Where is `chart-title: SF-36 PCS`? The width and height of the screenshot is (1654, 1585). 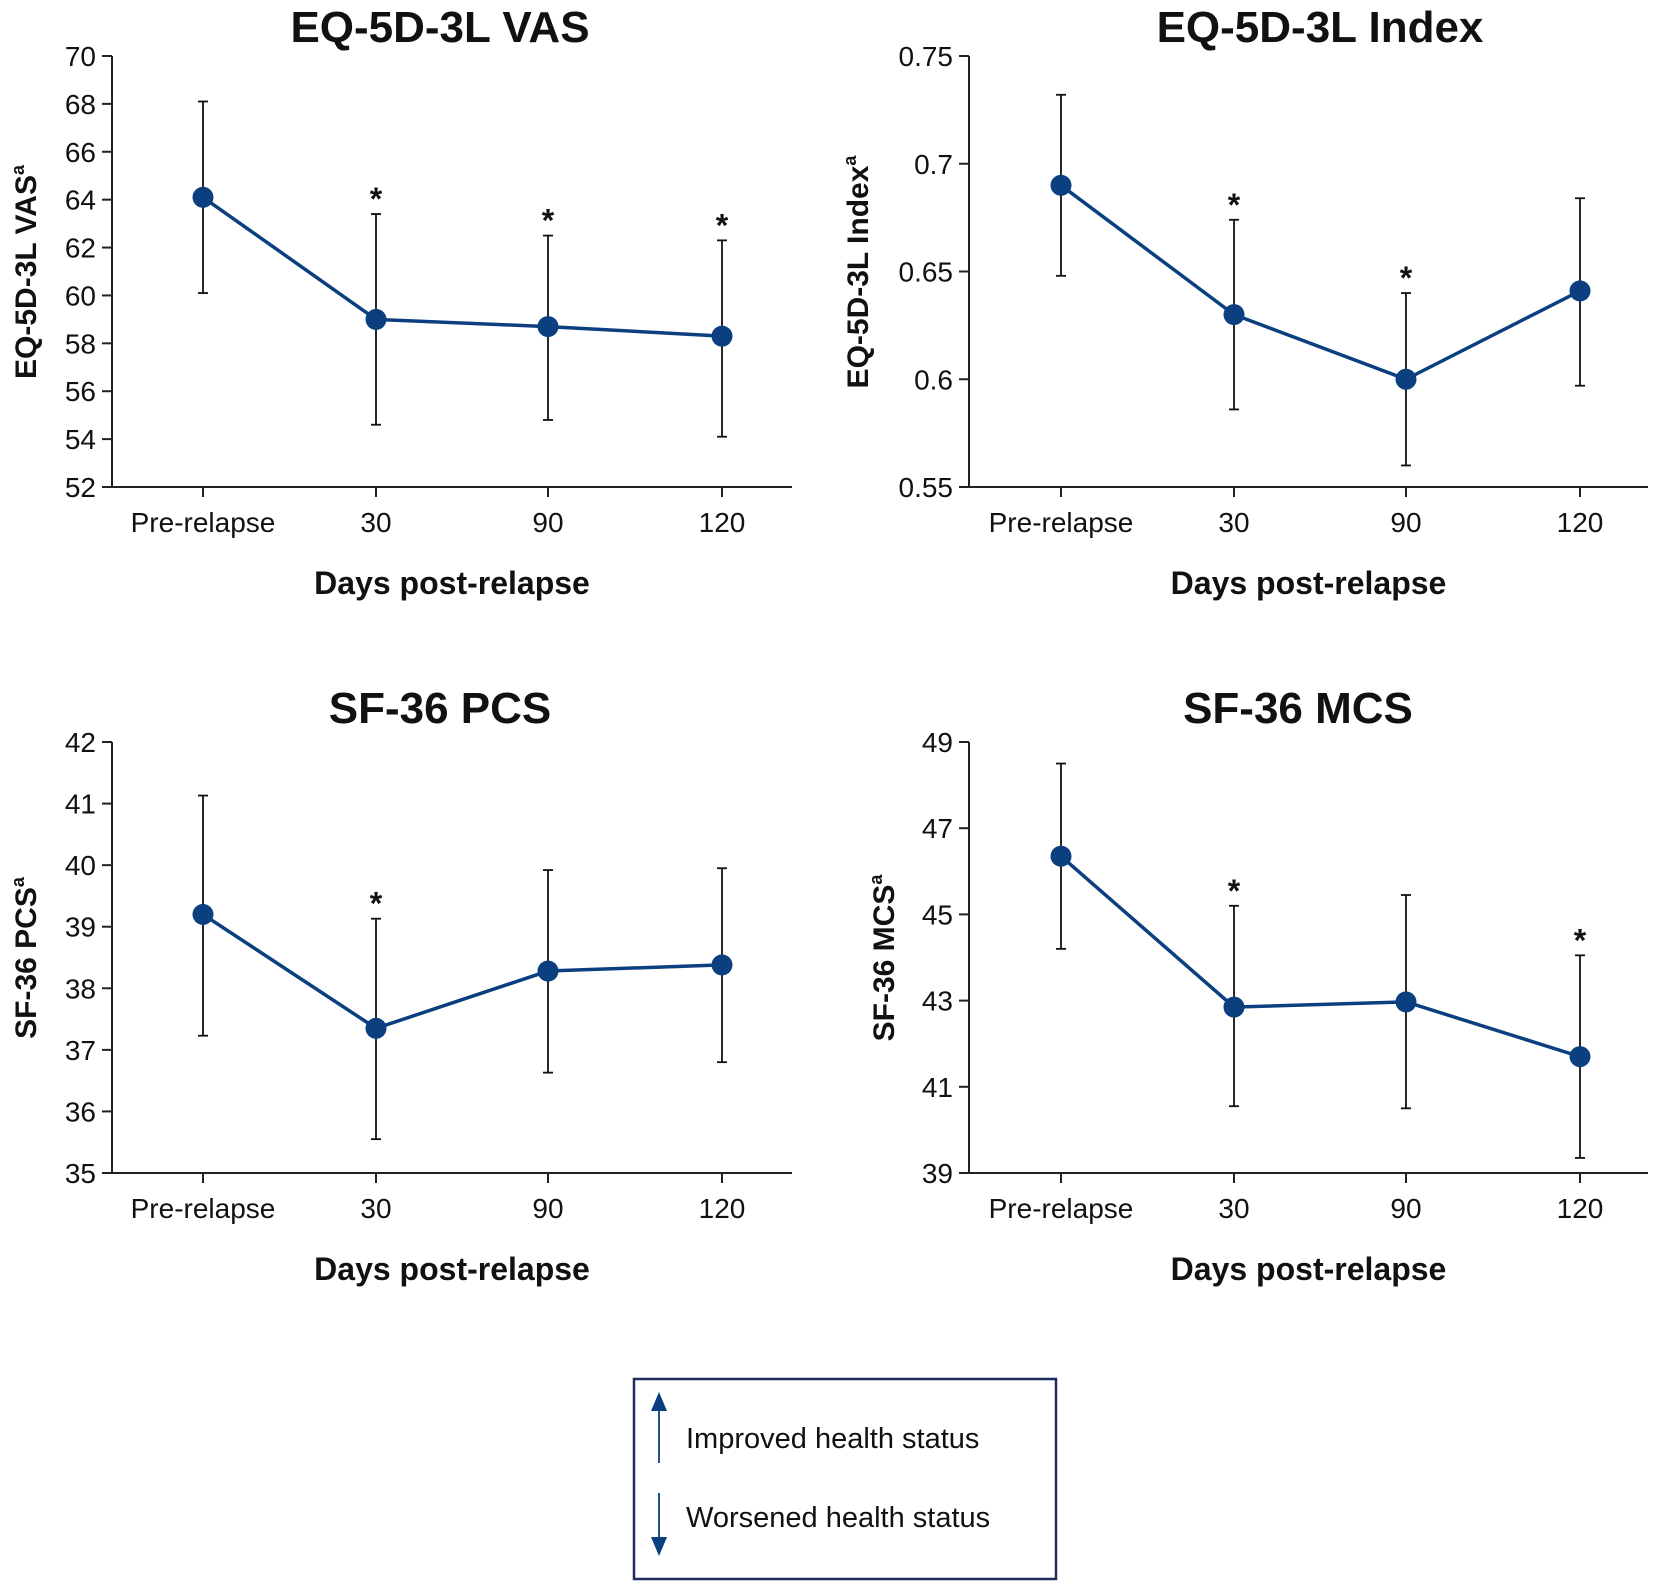 chart-title: SF-36 PCS is located at coordinates (440, 708).